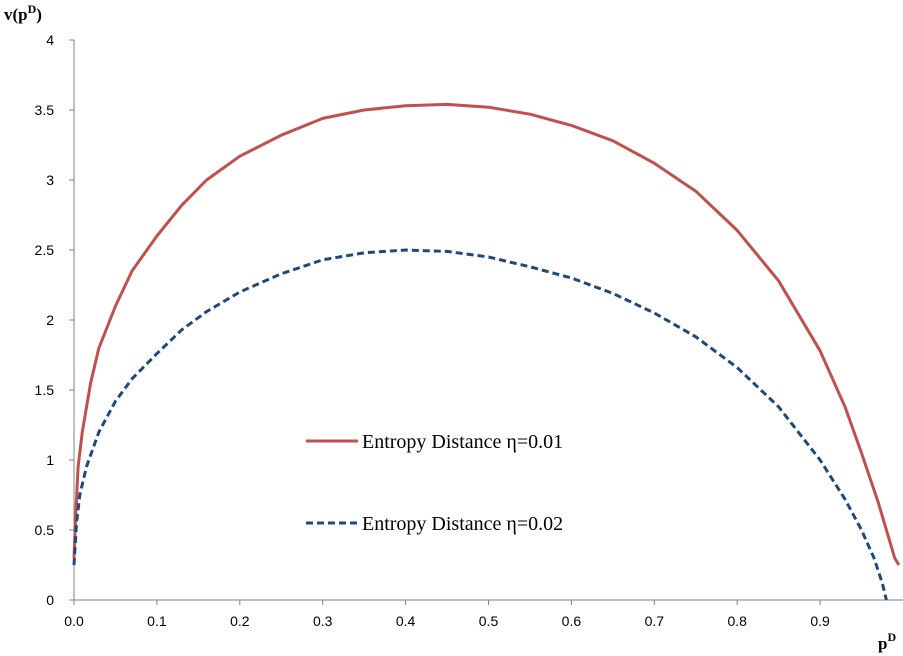  What do you see at coordinates (45, 530) in the screenshot?
I see `y-tick-label: 0.5` at bounding box center [45, 530].